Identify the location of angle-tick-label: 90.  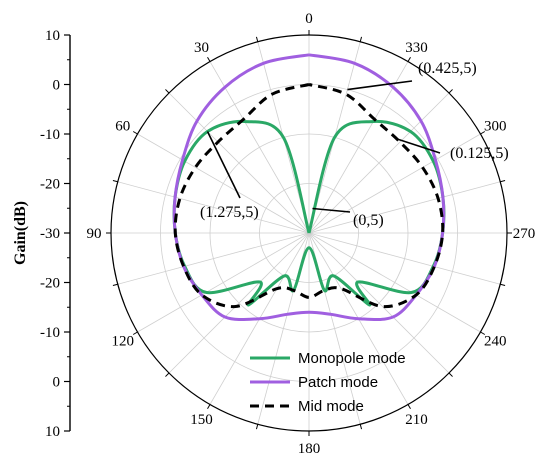
(94, 234).